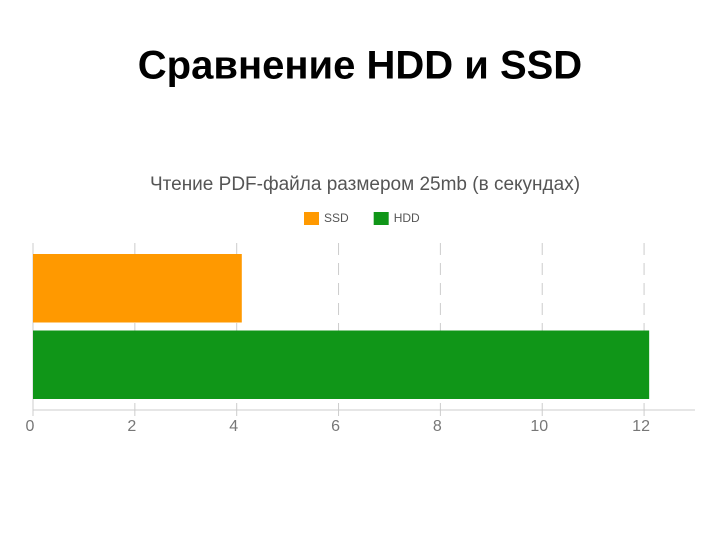 The image size is (720, 545). What do you see at coordinates (539, 426) in the screenshot?
I see `x-tick-label: 10` at bounding box center [539, 426].